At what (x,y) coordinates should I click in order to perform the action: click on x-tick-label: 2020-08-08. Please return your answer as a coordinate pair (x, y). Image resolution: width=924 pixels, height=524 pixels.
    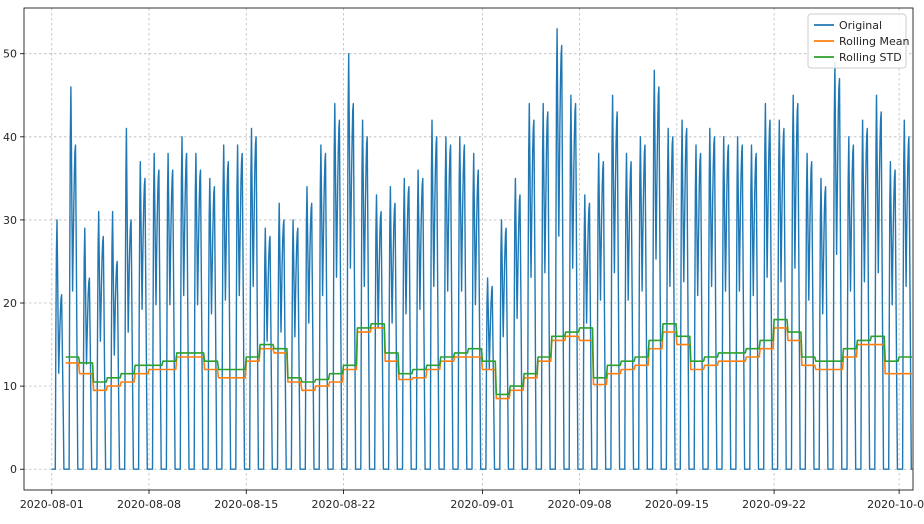
    Looking at the image, I should click on (149, 504).